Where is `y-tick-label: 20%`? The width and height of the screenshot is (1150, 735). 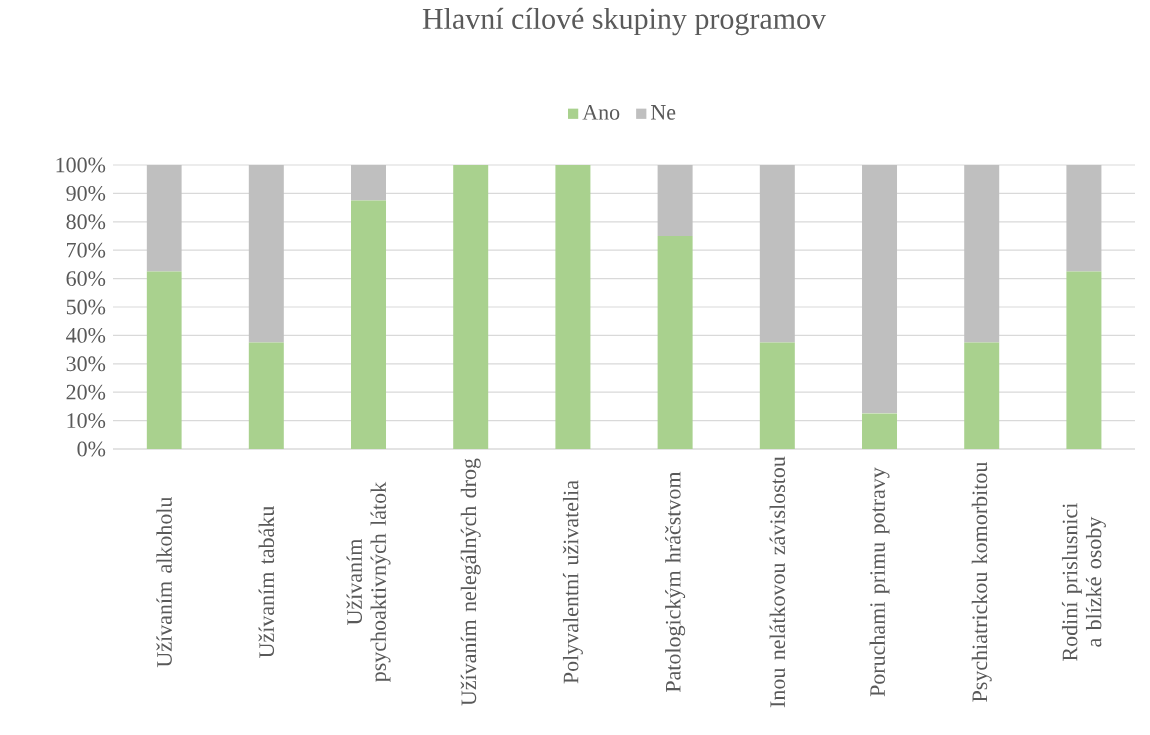
y-tick-label: 20% is located at coordinates (86, 392).